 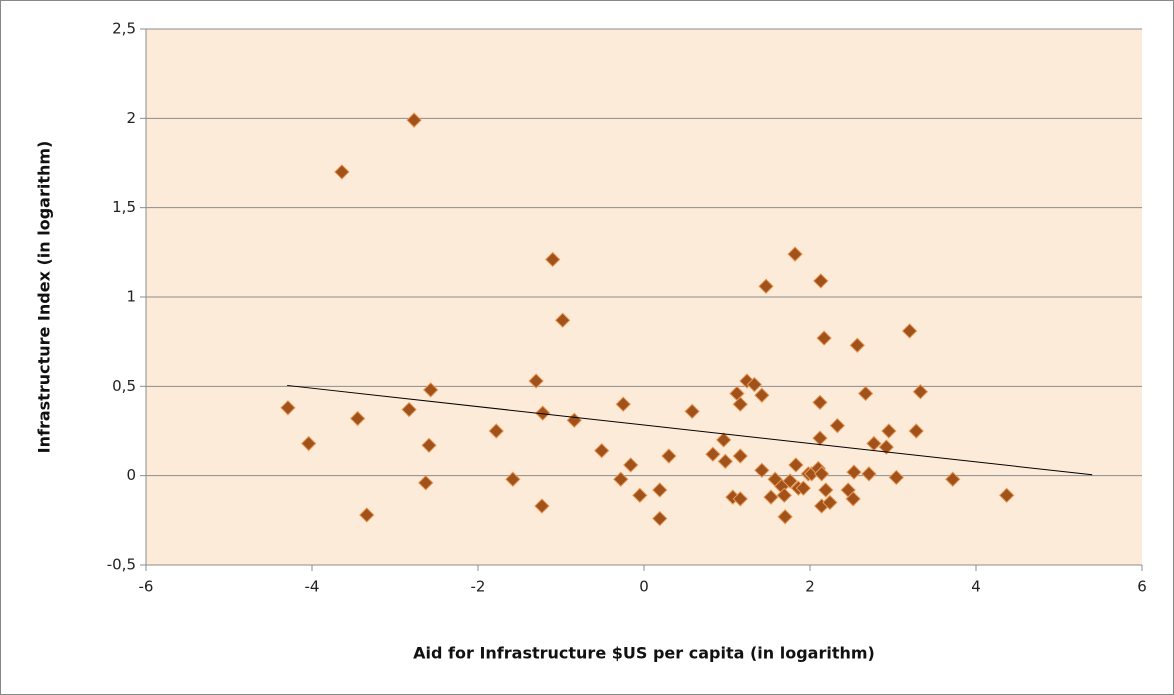 I want to click on x-tick-label: 2, so click(x=810, y=587).